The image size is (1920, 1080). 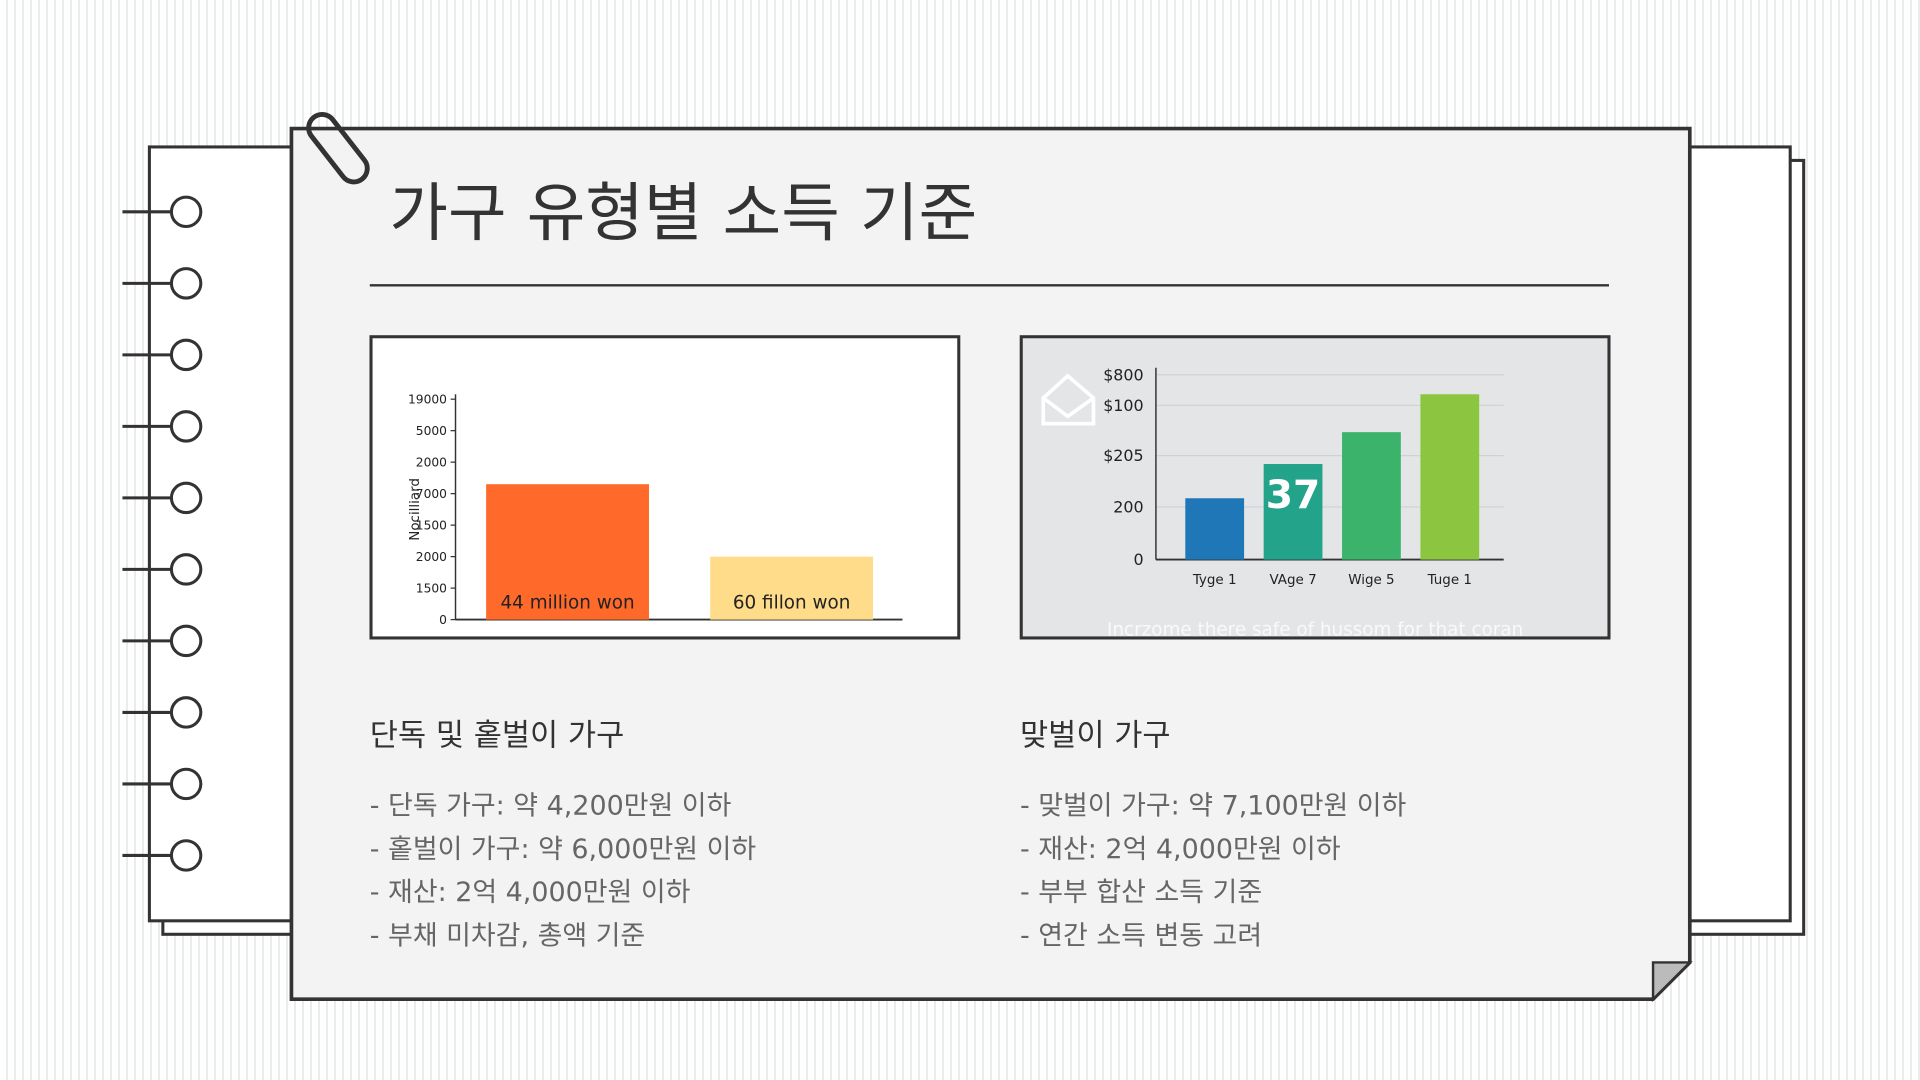 I want to click on section-heading: 맞벌이 가구, so click(x=1095, y=736).